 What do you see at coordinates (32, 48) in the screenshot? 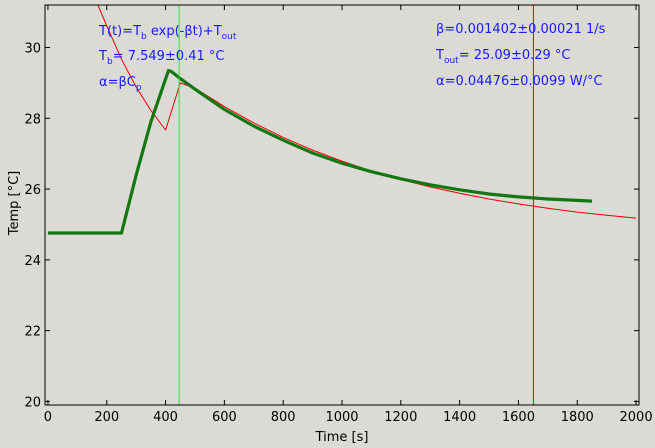
I see `y-tick-label: 30` at bounding box center [32, 48].